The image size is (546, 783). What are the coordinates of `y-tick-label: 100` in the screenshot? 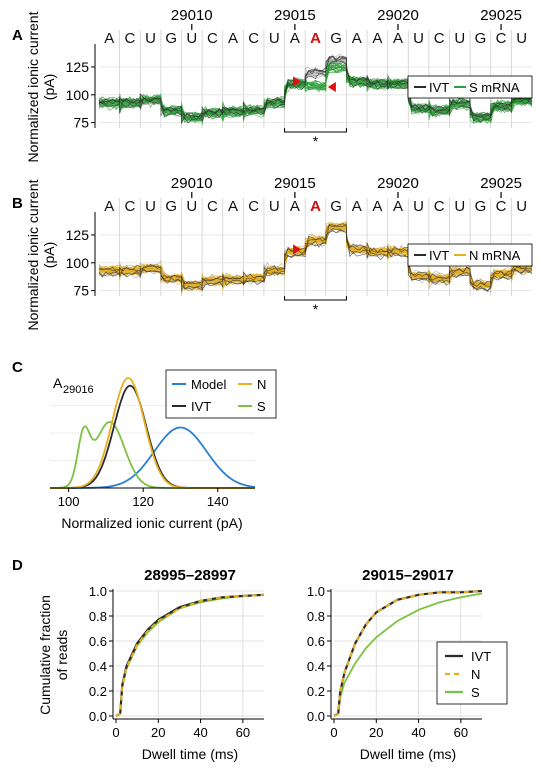 It's located at (78, 263).